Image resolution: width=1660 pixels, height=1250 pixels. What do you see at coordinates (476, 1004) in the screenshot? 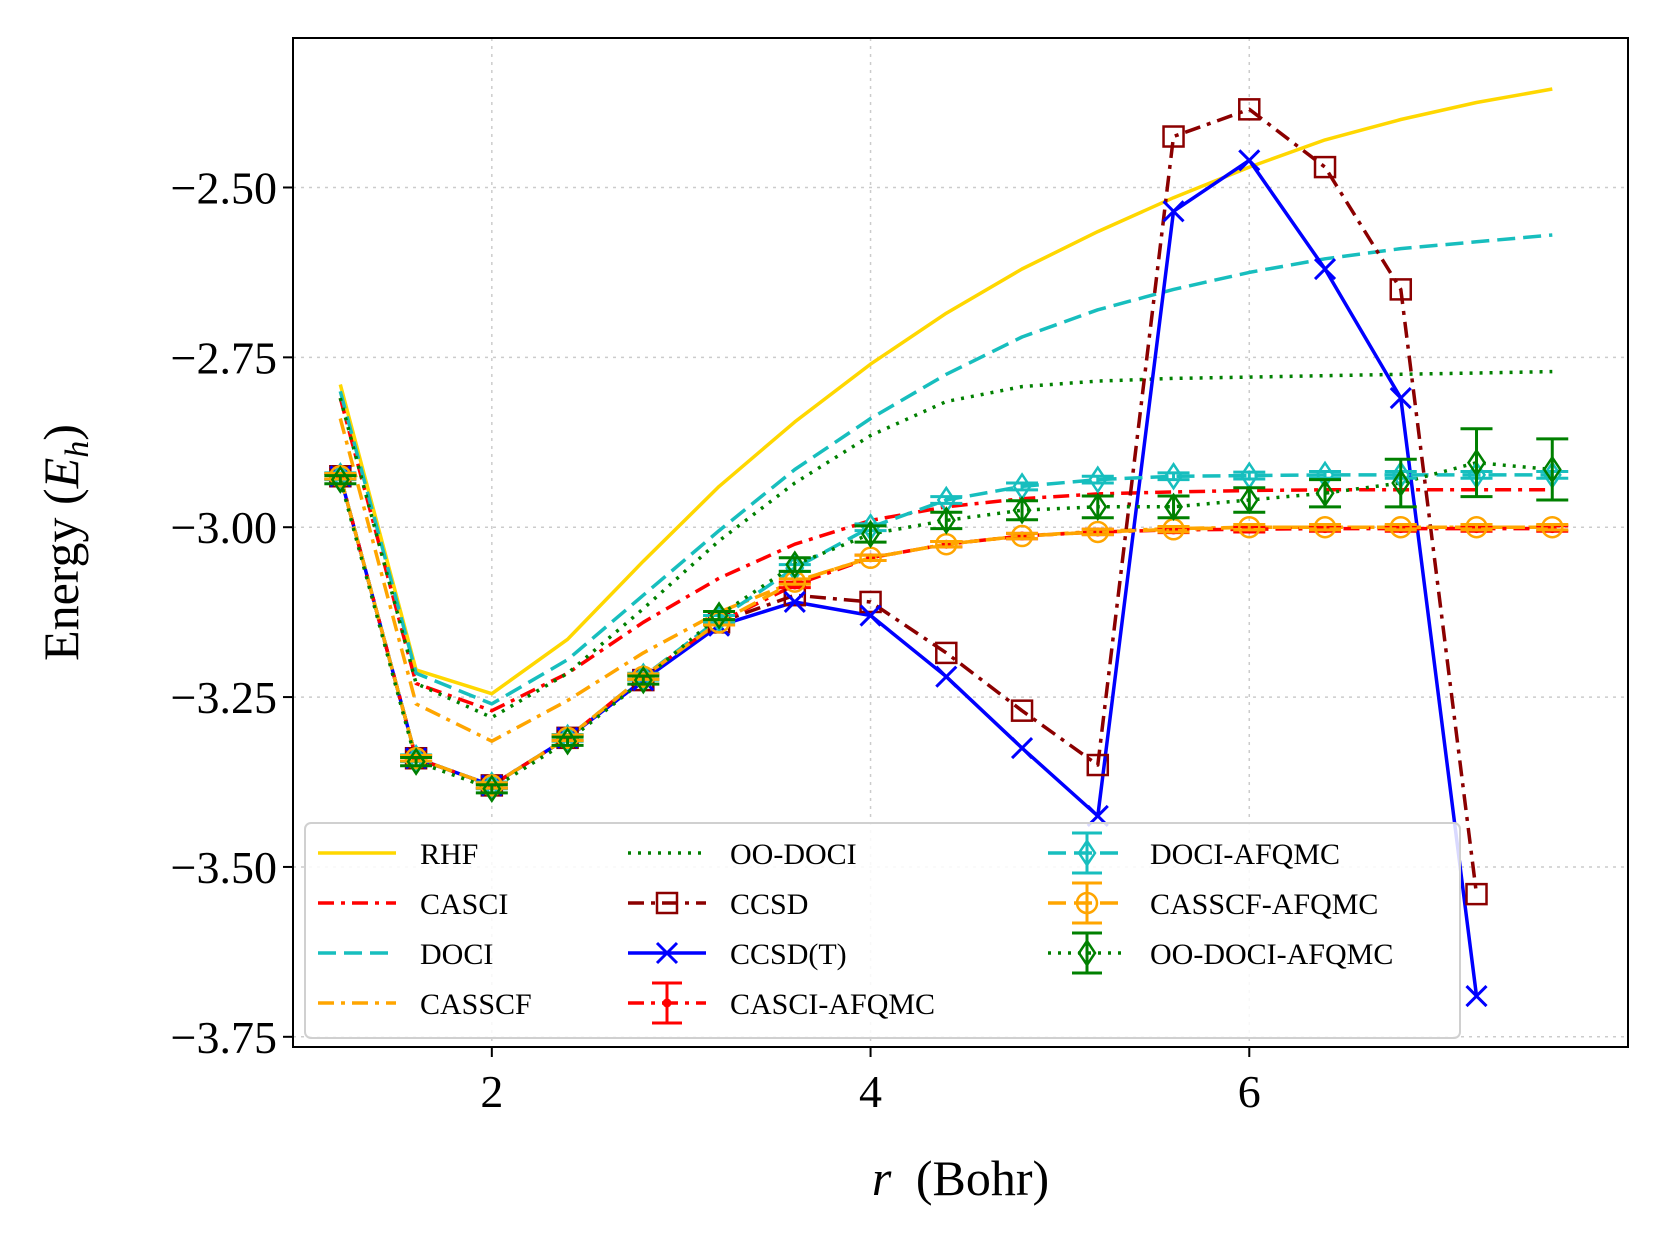
I see `legend-label: CASSCF` at bounding box center [476, 1004].